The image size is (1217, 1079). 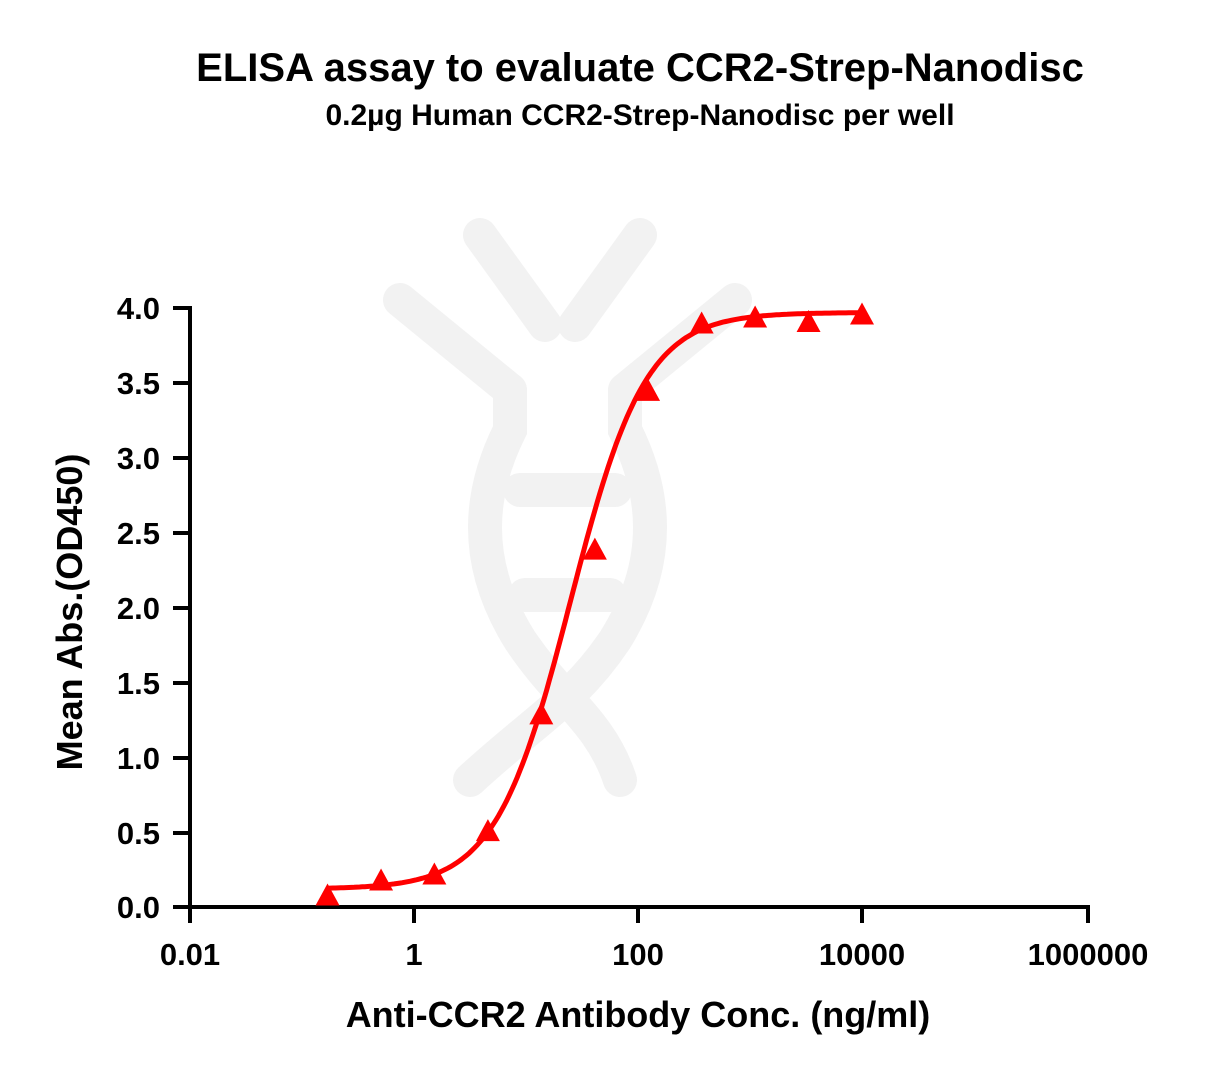 I want to click on x-tick-label: 100, so click(x=638, y=954).